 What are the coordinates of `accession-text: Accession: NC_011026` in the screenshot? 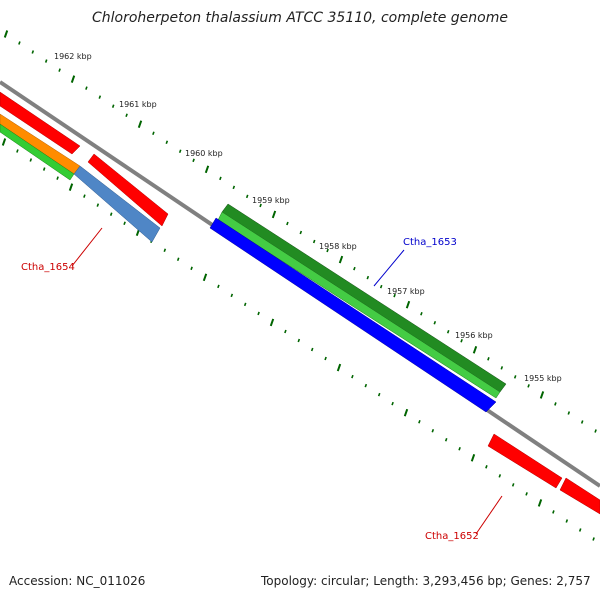 It's located at (77, 581).